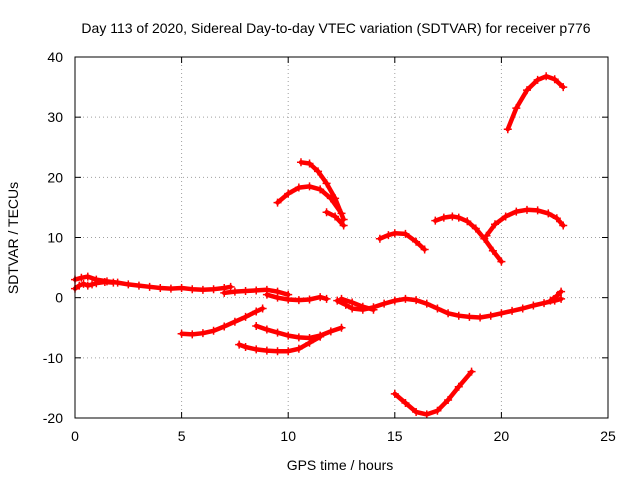 This screenshot has width=640, height=480. Describe the element at coordinates (55, 238) in the screenshot. I see `y-tick-label: 10` at that location.